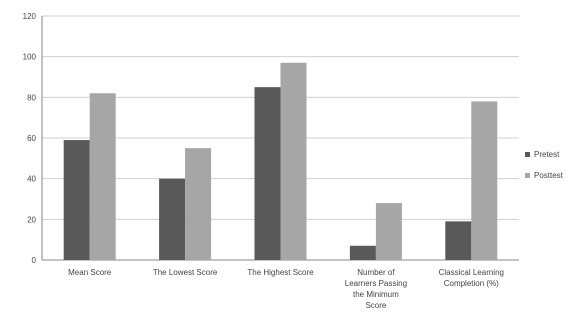 The width and height of the screenshot is (568, 325). What do you see at coordinates (34, 260) in the screenshot?
I see `y-tick-label: 0` at bounding box center [34, 260].